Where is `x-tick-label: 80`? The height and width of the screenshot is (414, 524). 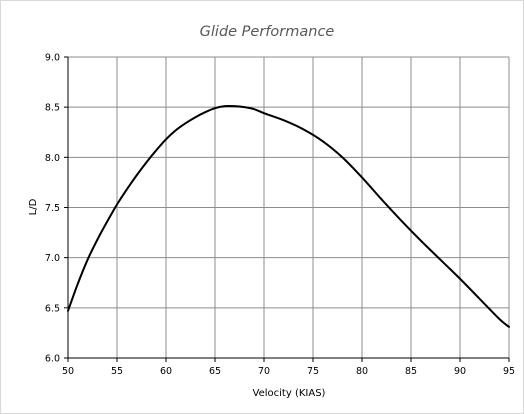 x-tick-label: 80 is located at coordinates (362, 371).